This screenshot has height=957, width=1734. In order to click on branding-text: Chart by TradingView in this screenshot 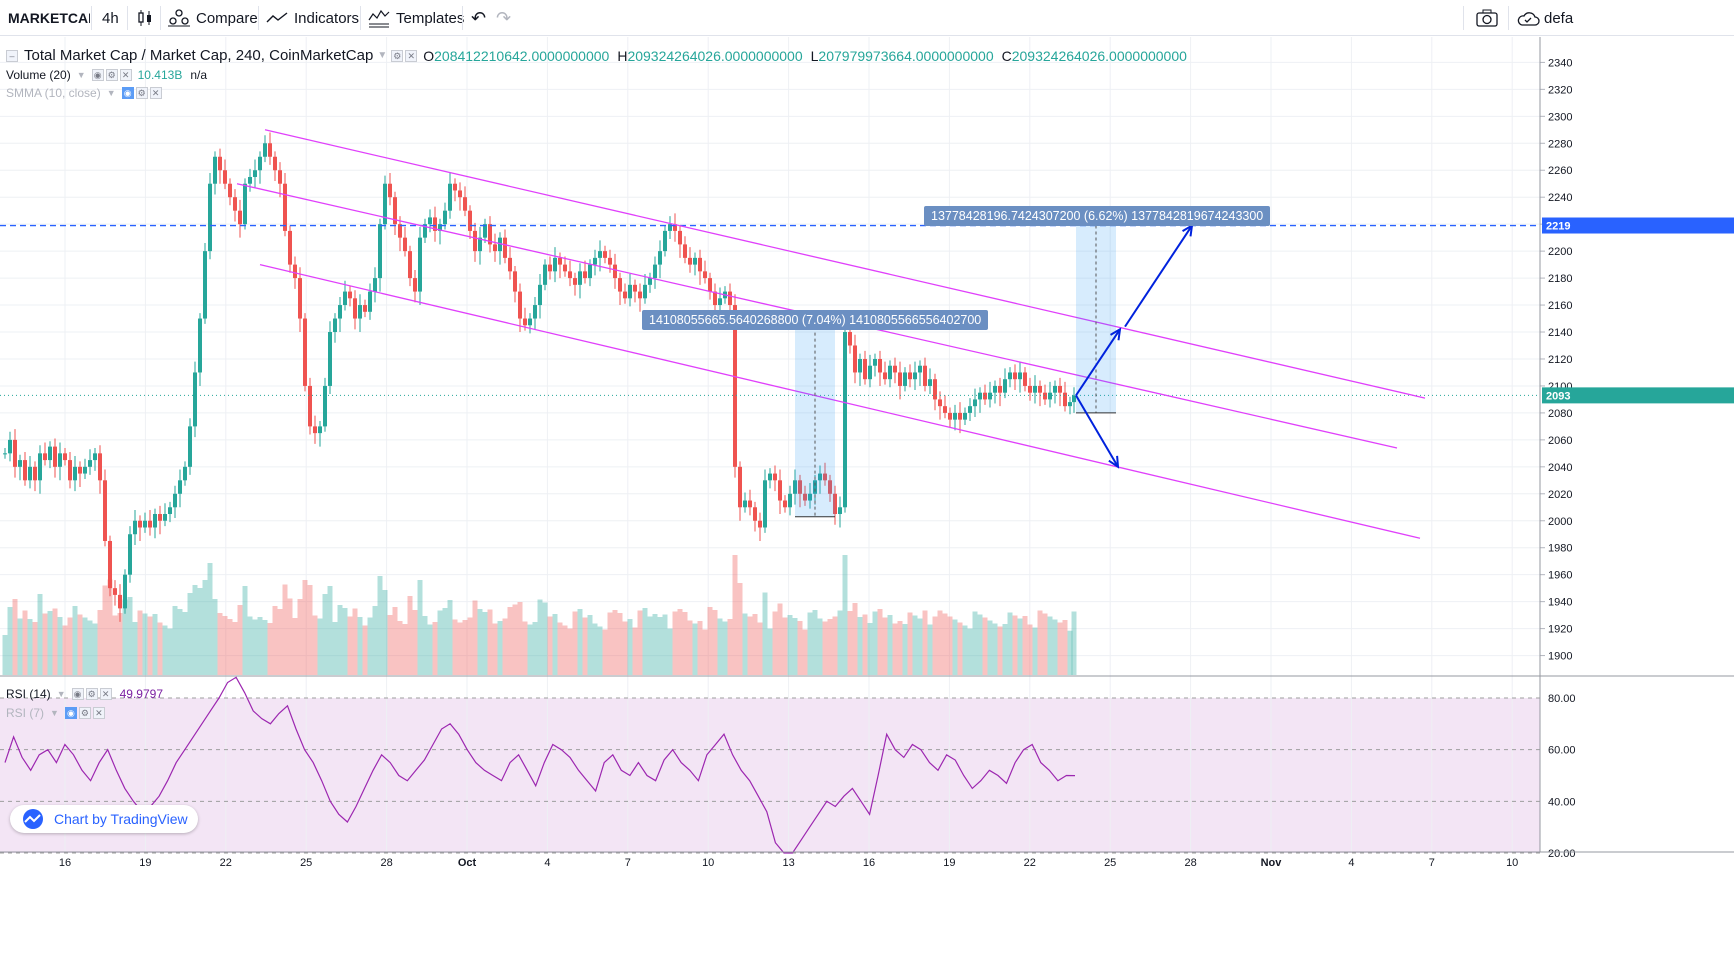, I will do `click(121, 819)`.